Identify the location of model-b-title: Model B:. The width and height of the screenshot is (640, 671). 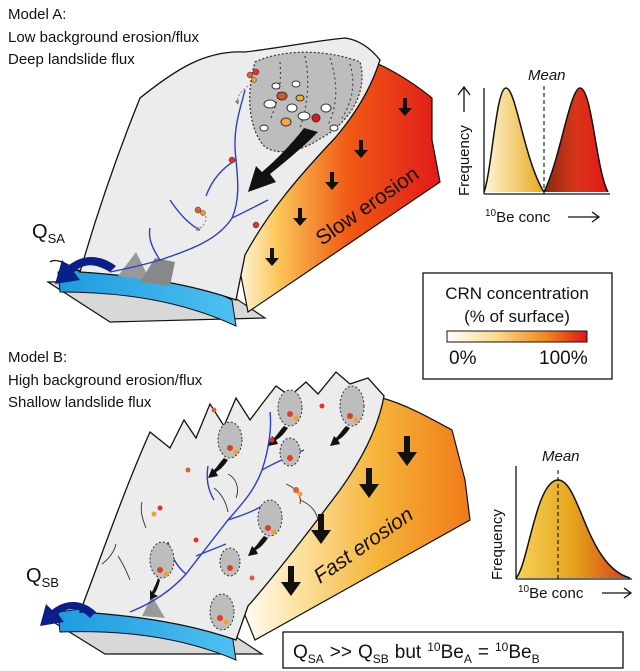
(37, 357).